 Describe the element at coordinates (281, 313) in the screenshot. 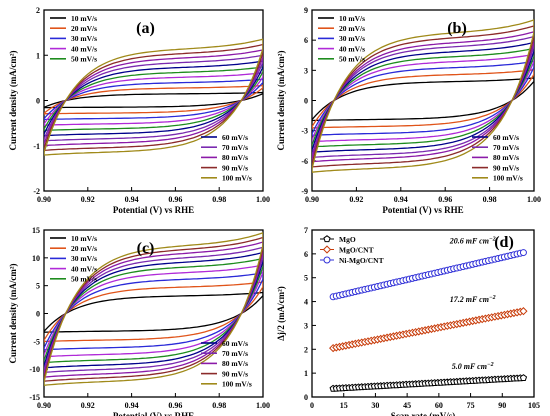

I see `y-axis-label: Δj/2 (mA/cm²)` at that location.